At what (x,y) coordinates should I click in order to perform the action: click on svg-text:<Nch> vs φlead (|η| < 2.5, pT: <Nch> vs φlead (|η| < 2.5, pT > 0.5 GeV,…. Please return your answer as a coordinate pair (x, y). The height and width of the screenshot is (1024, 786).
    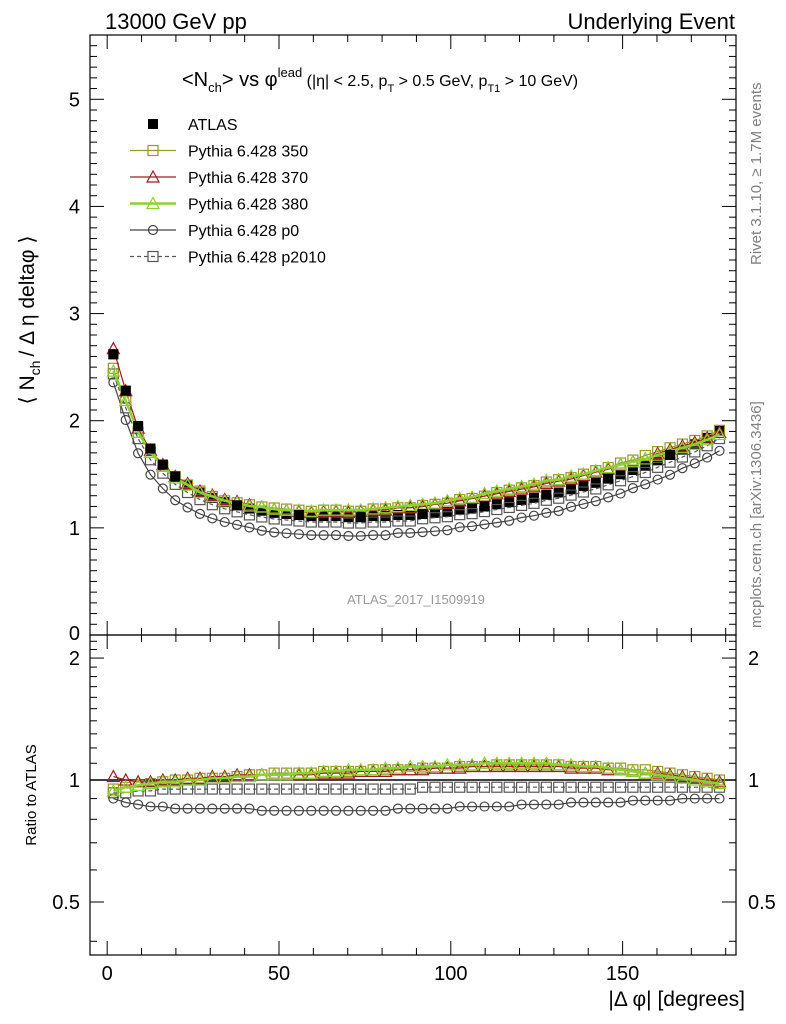
    Looking at the image, I should click on (380, 80).